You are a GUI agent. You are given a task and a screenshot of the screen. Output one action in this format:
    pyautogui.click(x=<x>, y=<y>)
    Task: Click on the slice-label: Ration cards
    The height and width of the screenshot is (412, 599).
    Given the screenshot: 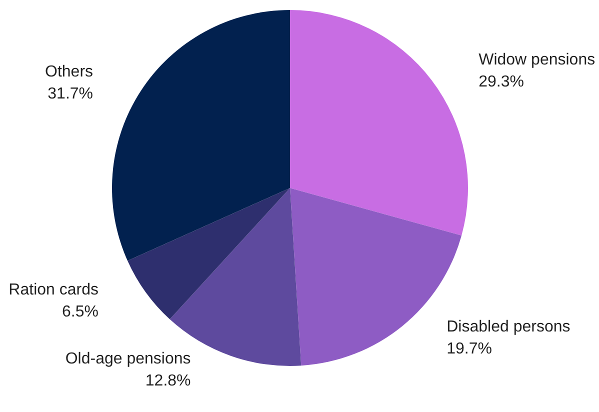 What is the action you would take?
    pyautogui.click(x=53, y=289)
    